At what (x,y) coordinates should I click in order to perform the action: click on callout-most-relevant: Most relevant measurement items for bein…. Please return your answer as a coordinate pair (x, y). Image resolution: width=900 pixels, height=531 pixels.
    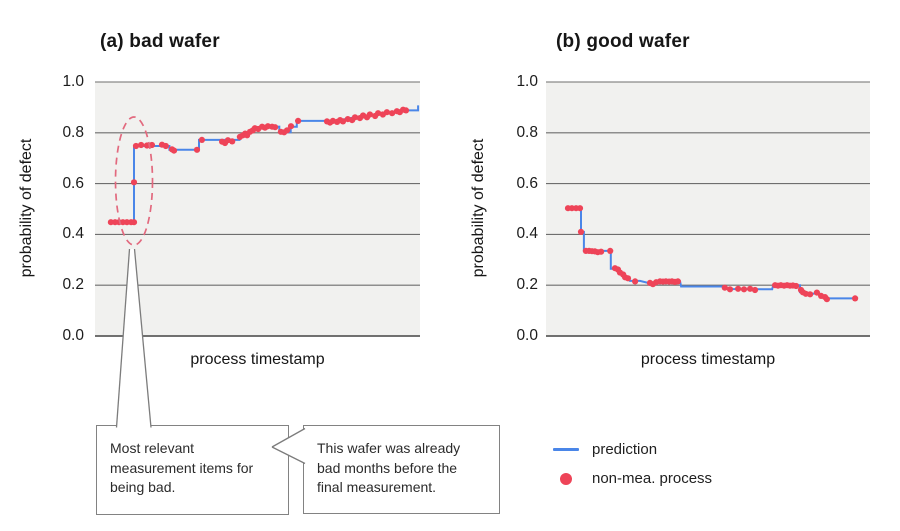
    Looking at the image, I should click on (192, 470).